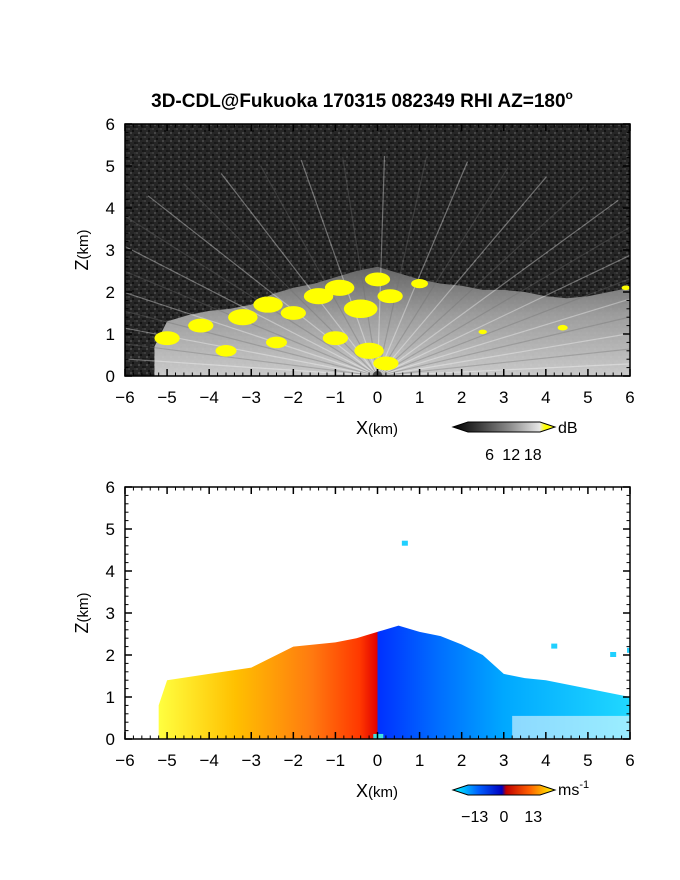 The height and width of the screenshot is (880, 680). Describe the element at coordinates (208, 397) in the screenshot. I see `top-x-tick-label: −4` at that location.